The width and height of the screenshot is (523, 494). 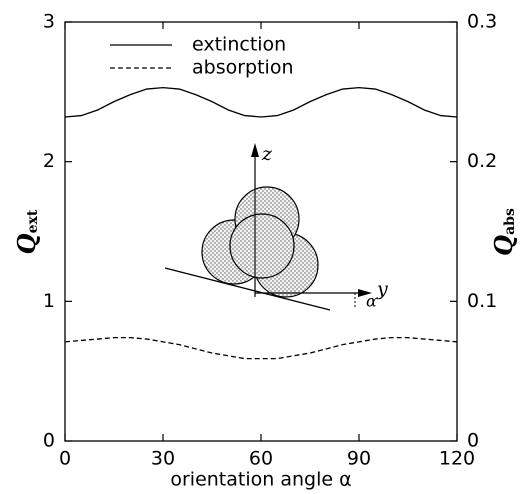 What do you see at coordinates (26, 243) in the screenshot?
I see `y-label-symbol: Q` at bounding box center [26, 243].